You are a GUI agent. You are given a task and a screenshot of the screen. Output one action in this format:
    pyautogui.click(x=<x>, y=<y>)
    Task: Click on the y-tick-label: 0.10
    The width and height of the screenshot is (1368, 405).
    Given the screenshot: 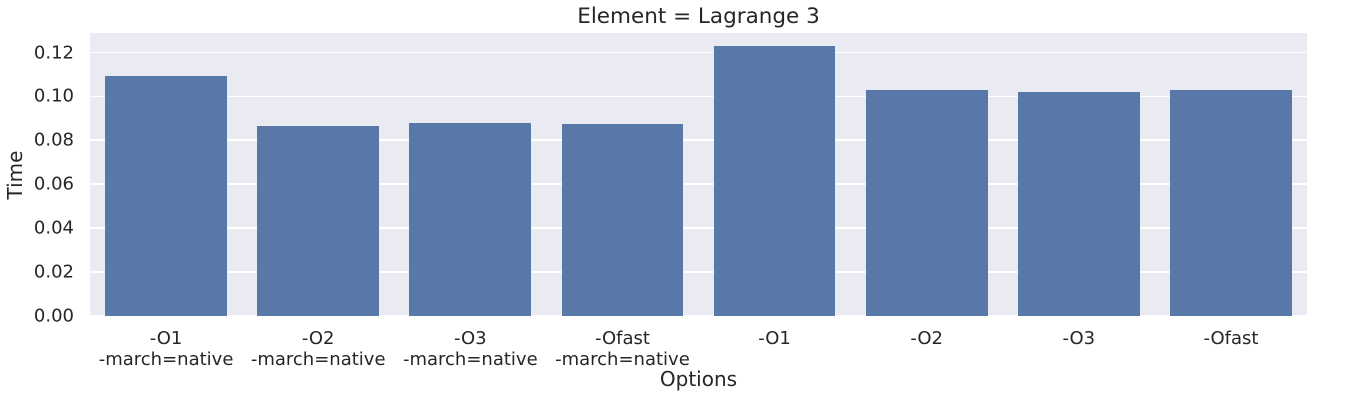 What is the action you would take?
    pyautogui.click(x=53, y=96)
    